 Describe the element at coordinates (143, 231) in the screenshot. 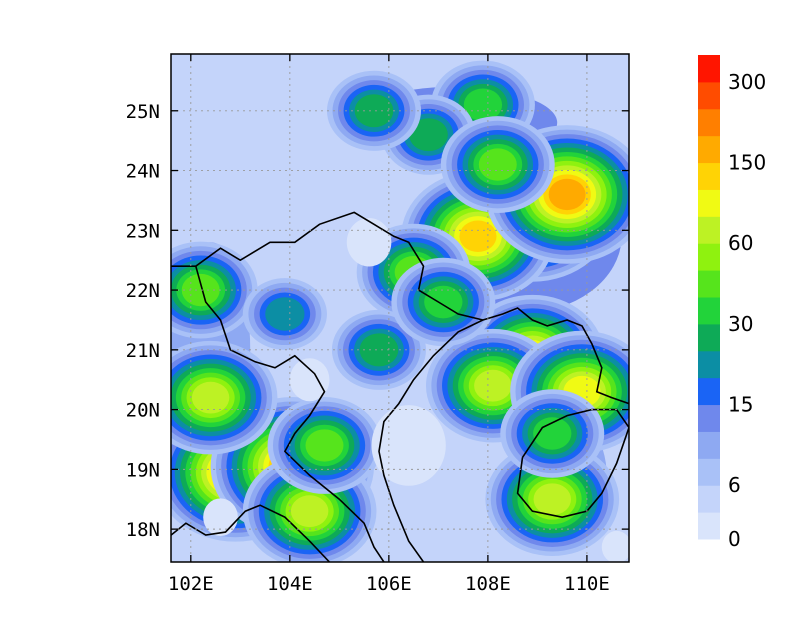

I see `y-tick-label: 23N` at that location.